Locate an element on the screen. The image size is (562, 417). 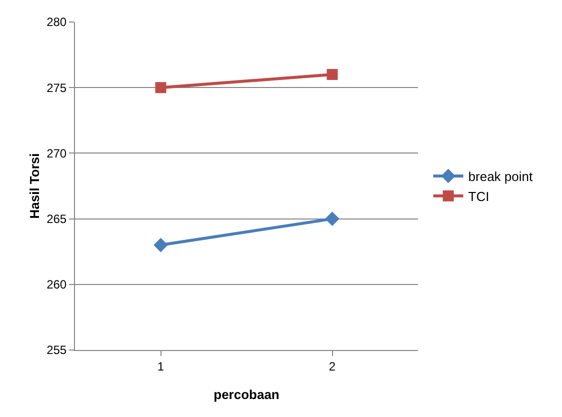
y-tick-label: 280 is located at coordinates (56, 22).